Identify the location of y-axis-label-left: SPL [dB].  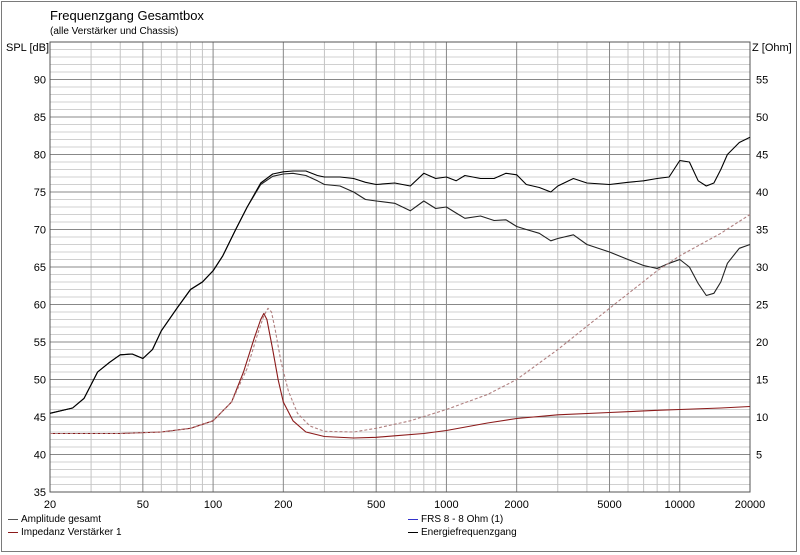
(28, 48).